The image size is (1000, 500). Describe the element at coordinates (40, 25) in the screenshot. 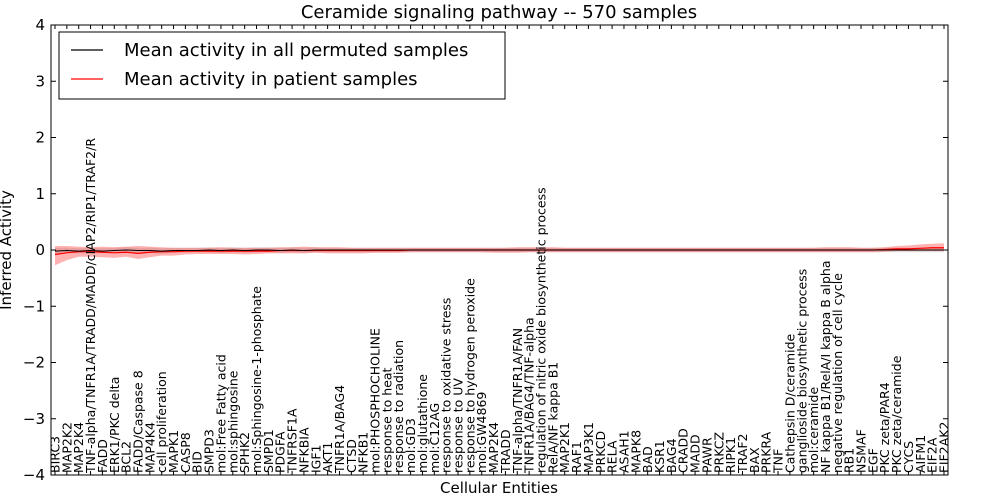

I see `y-tick-label: 4` at that location.